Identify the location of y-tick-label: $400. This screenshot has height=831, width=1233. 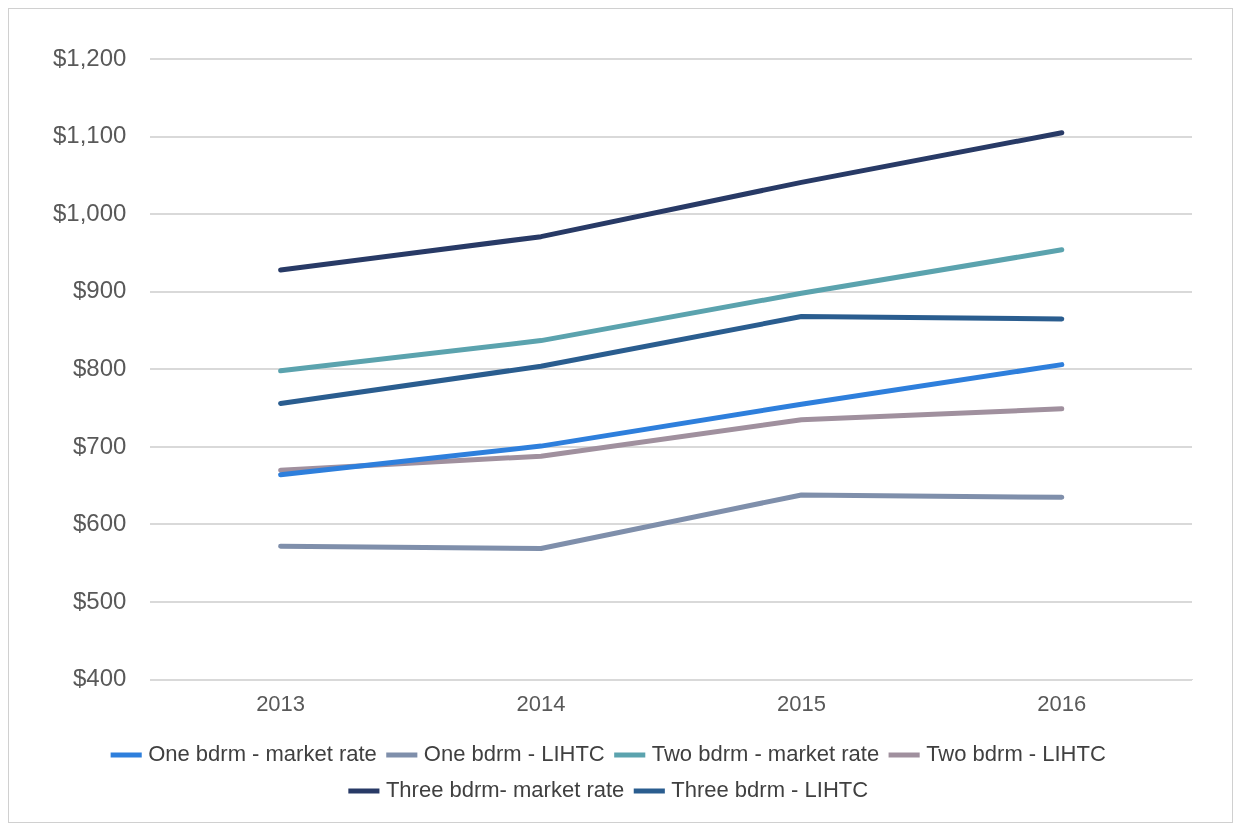
(100, 678).